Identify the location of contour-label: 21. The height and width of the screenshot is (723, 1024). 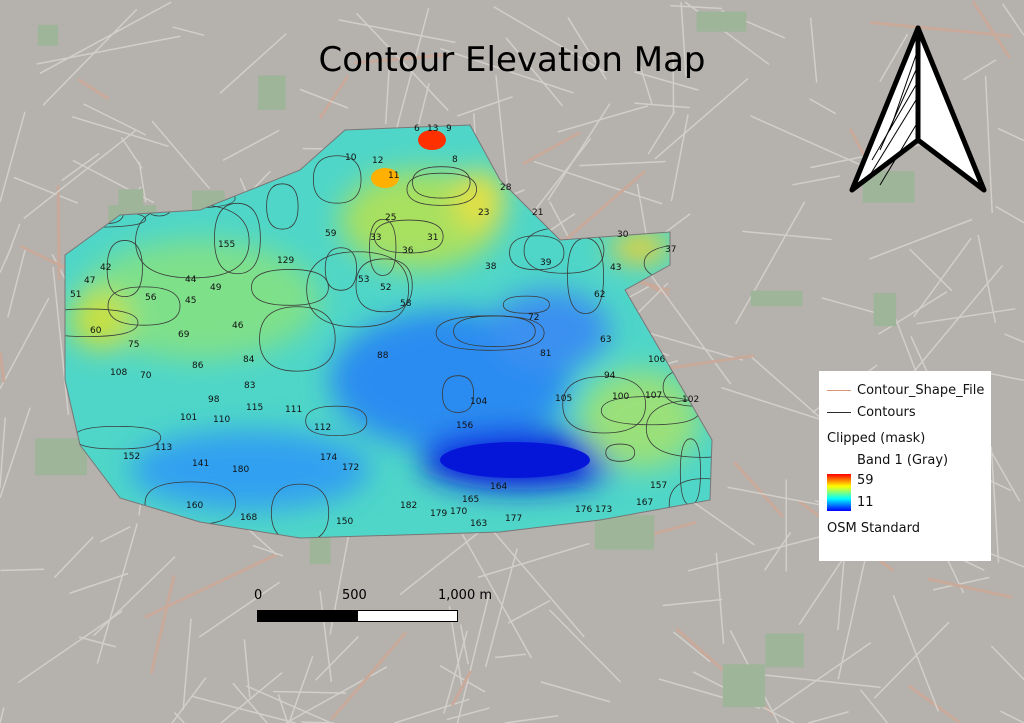
(537, 213).